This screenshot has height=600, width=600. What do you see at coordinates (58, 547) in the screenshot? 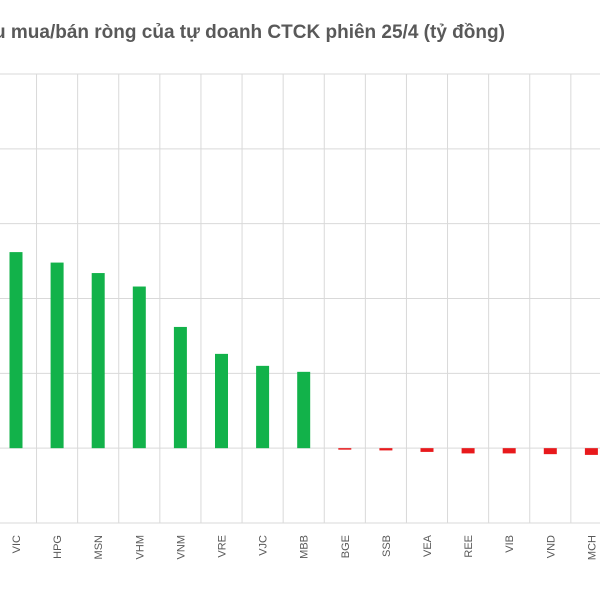
I see `x-tick-label: HPG` at bounding box center [58, 547].